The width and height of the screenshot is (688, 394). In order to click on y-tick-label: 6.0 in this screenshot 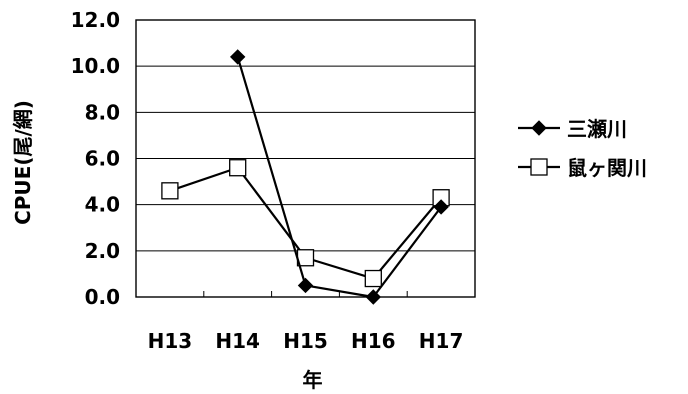, I will do `click(102, 159)`.